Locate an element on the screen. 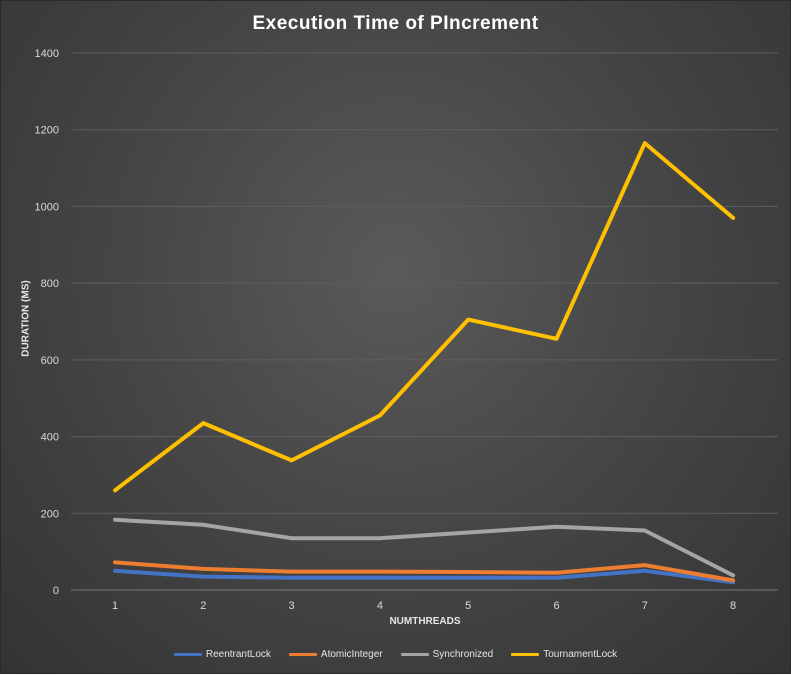 The width and height of the screenshot is (791, 675). legend-label: ReentrantLock is located at coordinates (238, 654).